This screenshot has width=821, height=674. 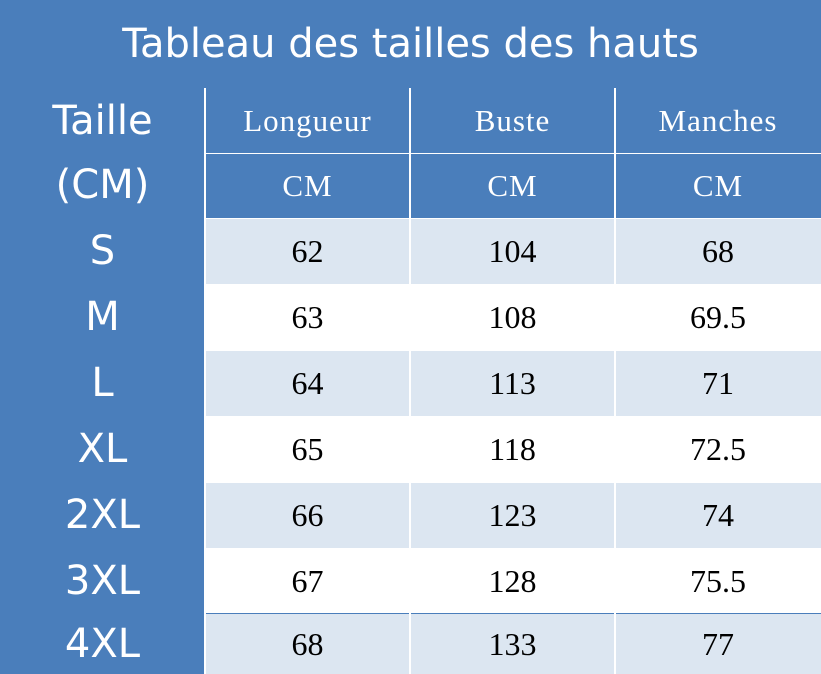 I want to click on size-label: 4XL, so click(x=102, y=644).